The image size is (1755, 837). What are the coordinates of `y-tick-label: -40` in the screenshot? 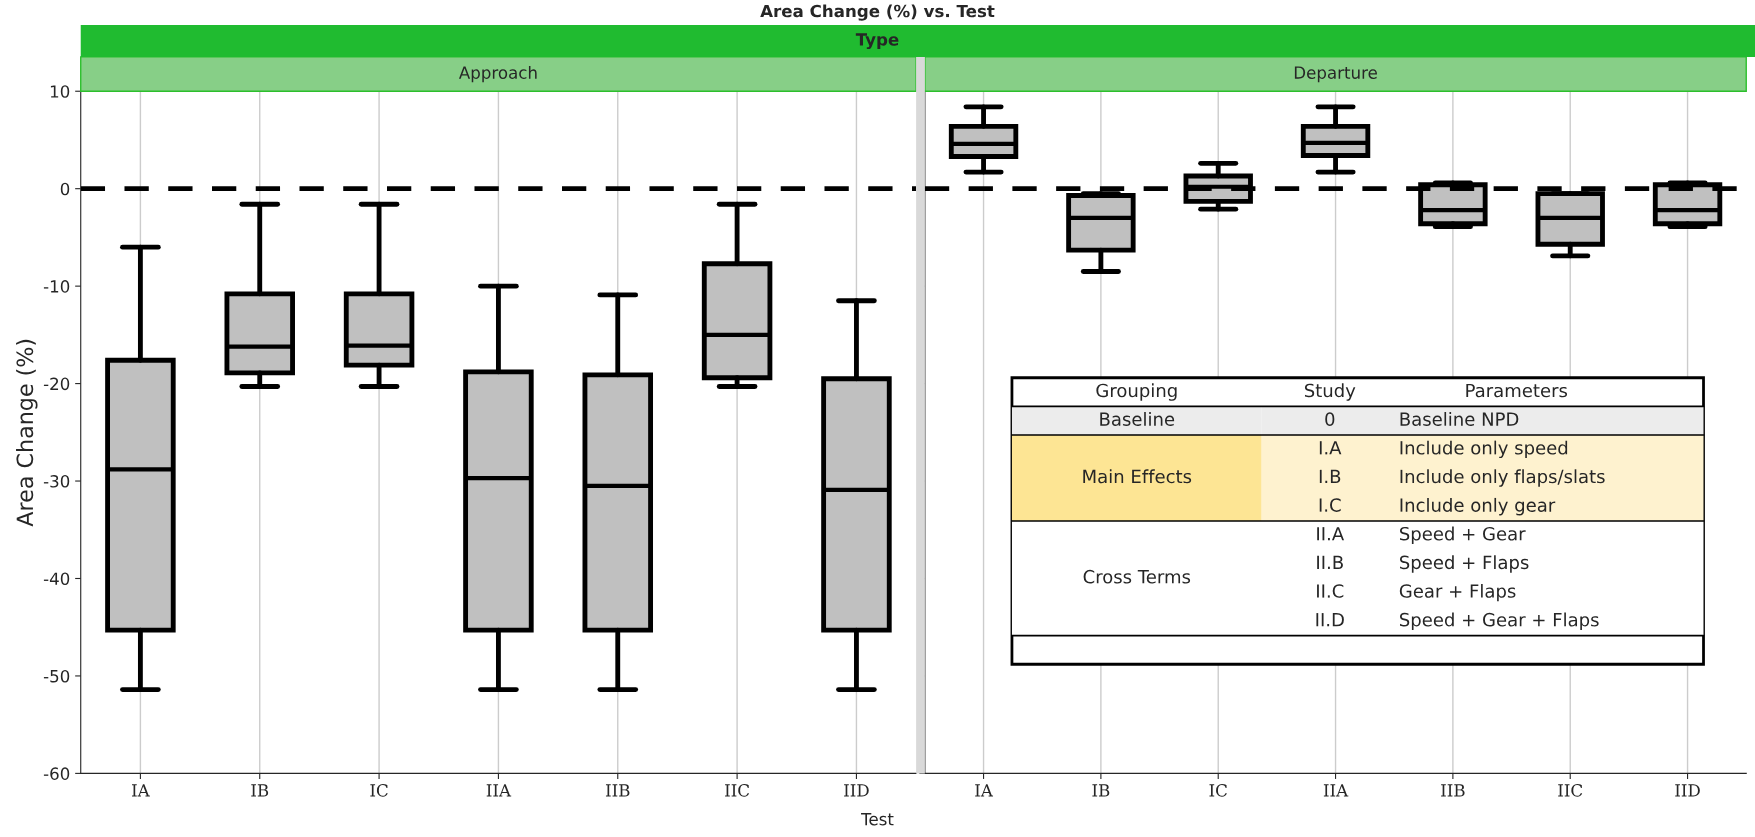 It's located at (56, 579).